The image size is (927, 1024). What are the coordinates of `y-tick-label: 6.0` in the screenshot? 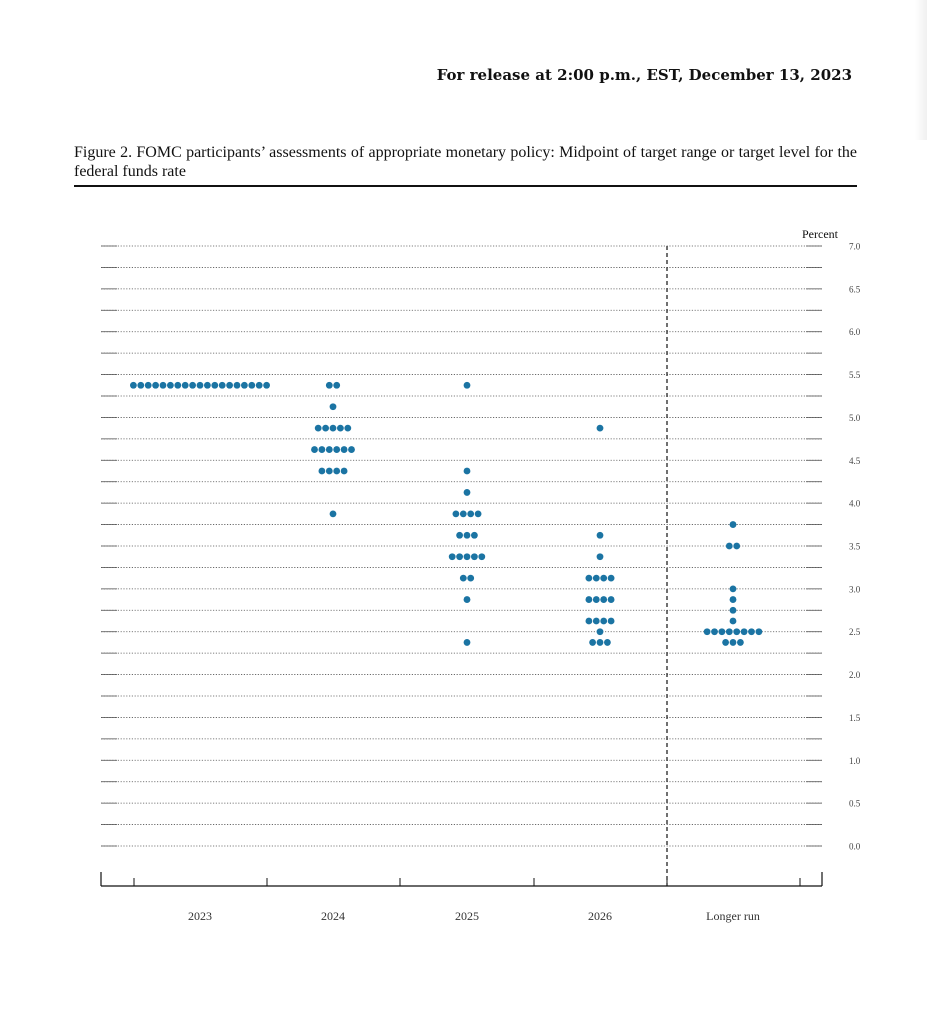 It's located at (855, 332).